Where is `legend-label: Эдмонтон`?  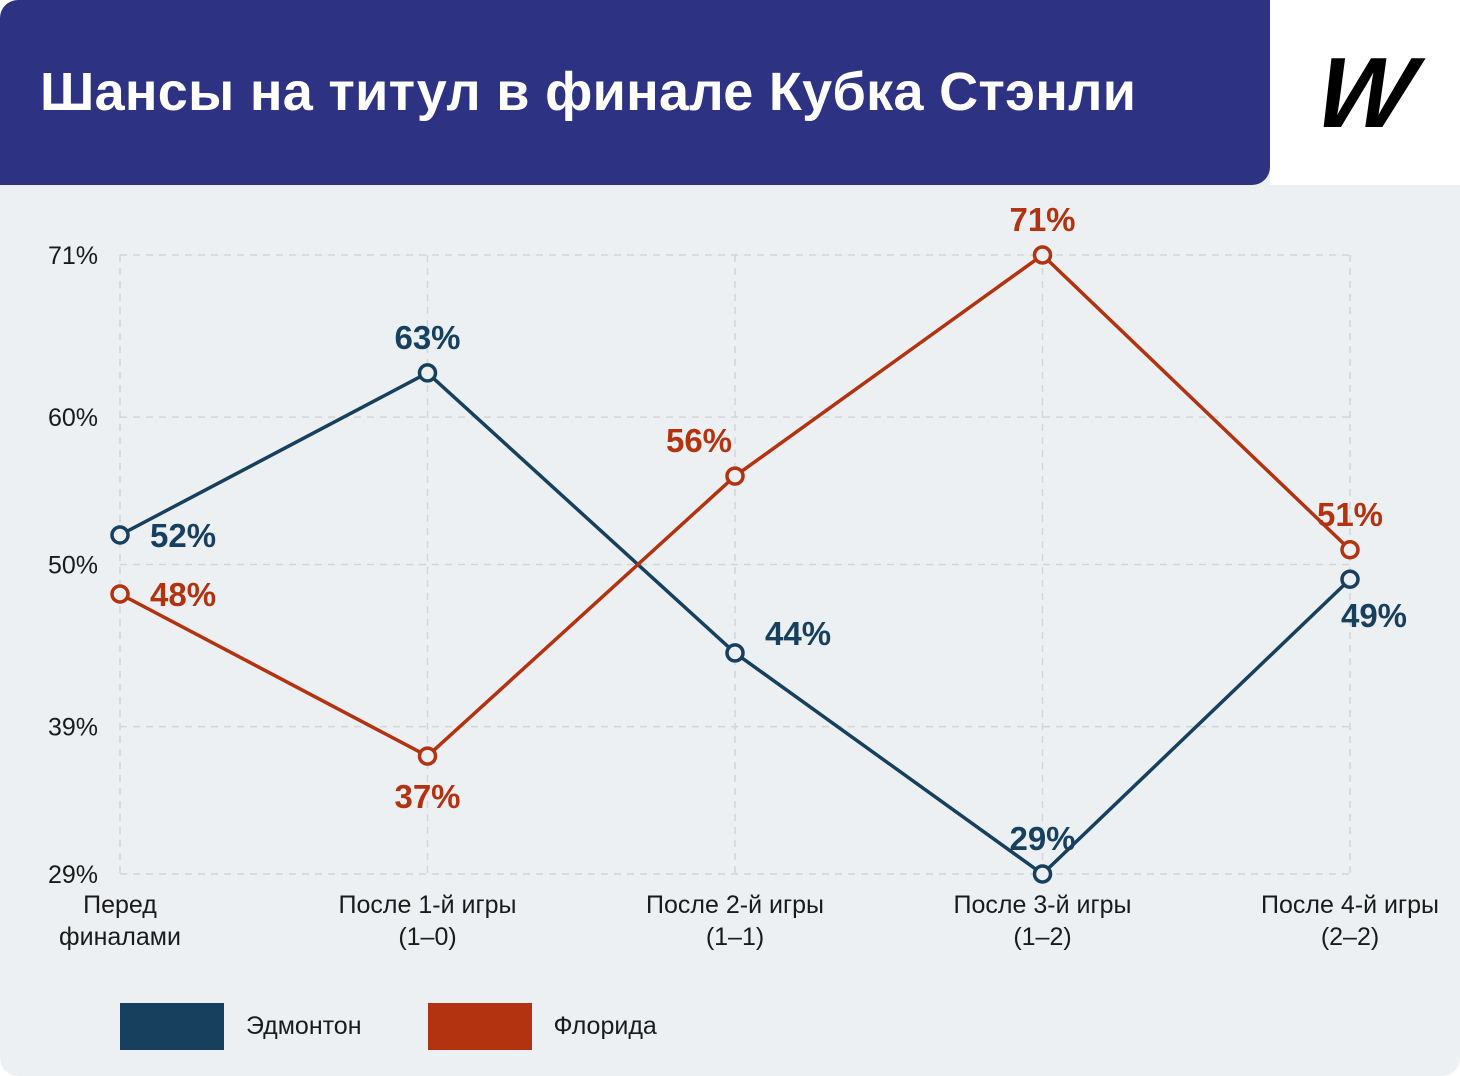
legend-label: Эдмонтон is located at coordinates (304, 1026).